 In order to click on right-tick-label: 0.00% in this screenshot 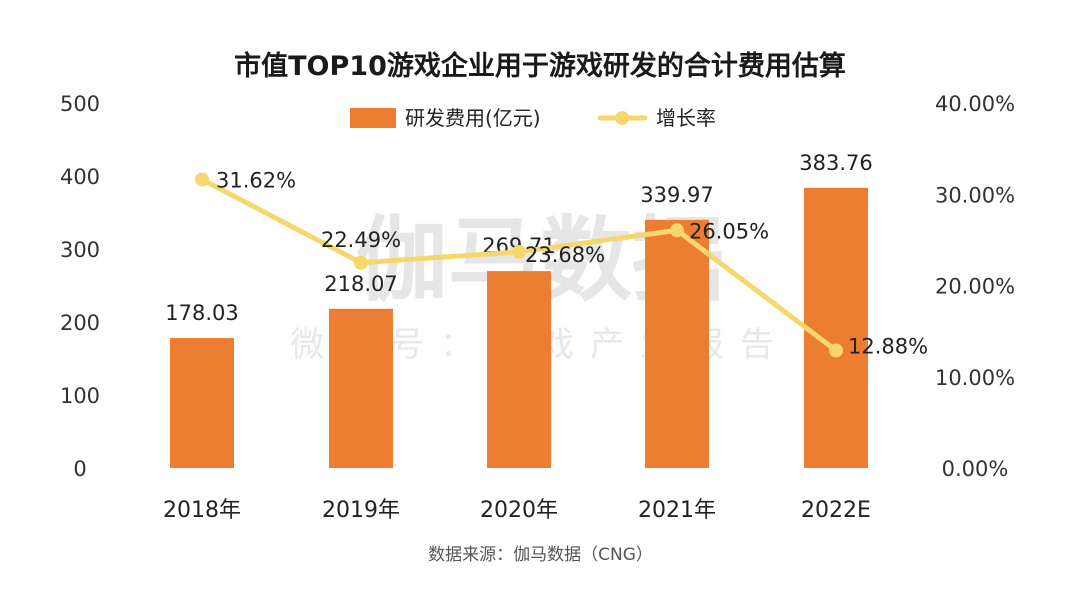, I will do `click(975, 469)`.